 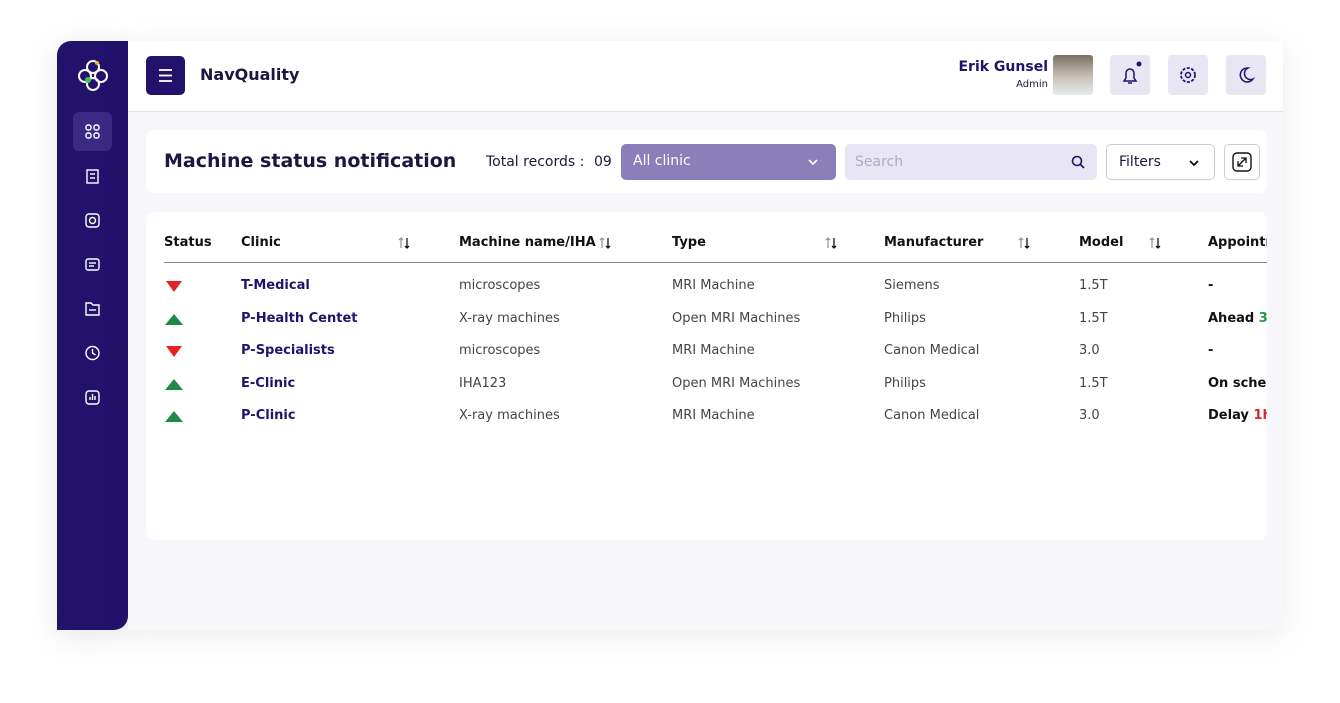 I want to click on appointment-text: Delay, so click(x=1231, y=415).